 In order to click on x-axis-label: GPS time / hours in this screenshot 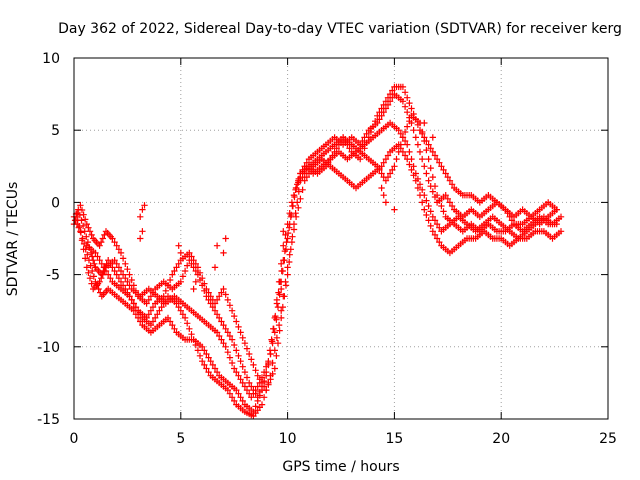, I will do `click(340, 467)`.